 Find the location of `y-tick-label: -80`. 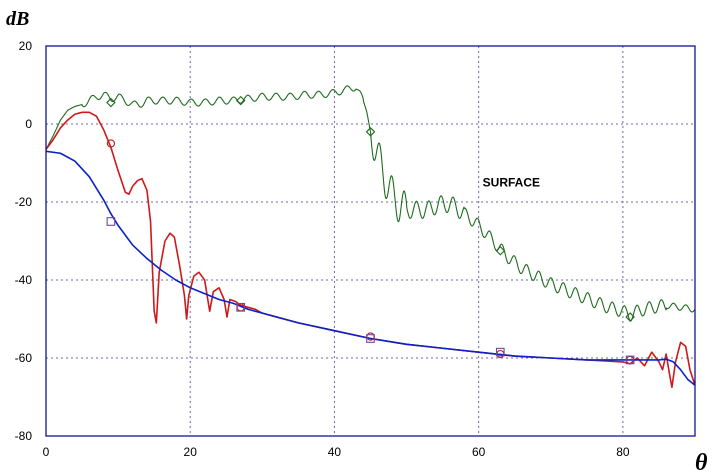

y-tick-label: -80 is located at coordinates (24, 436).